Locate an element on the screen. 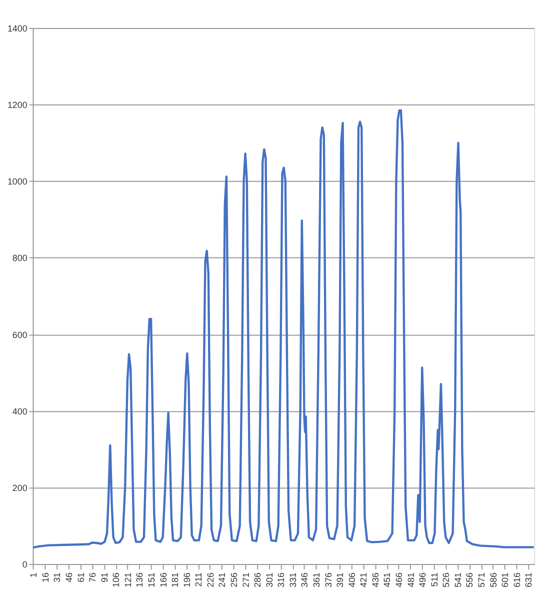  x-tick-label: 46 is located at coordinates (69, 577).